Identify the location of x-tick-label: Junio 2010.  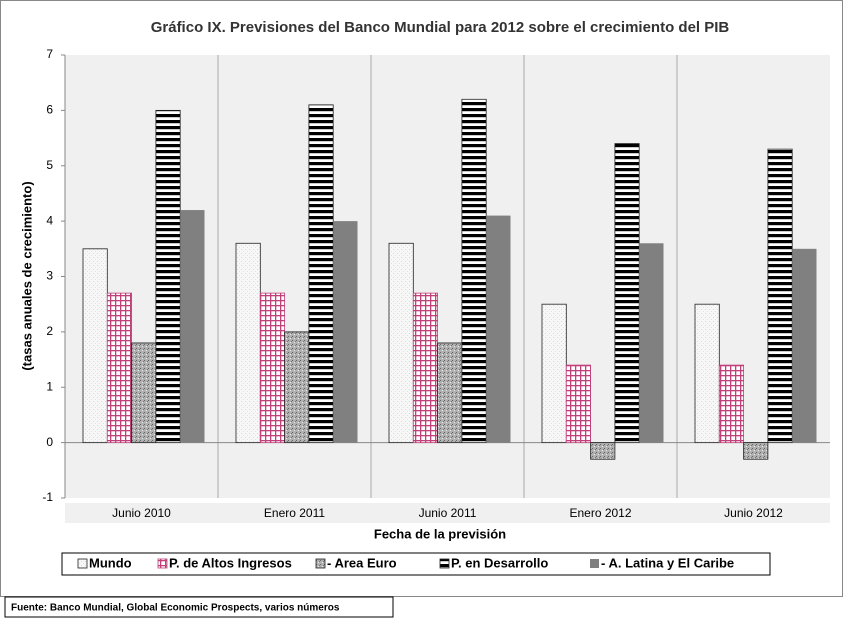
(141, 513).